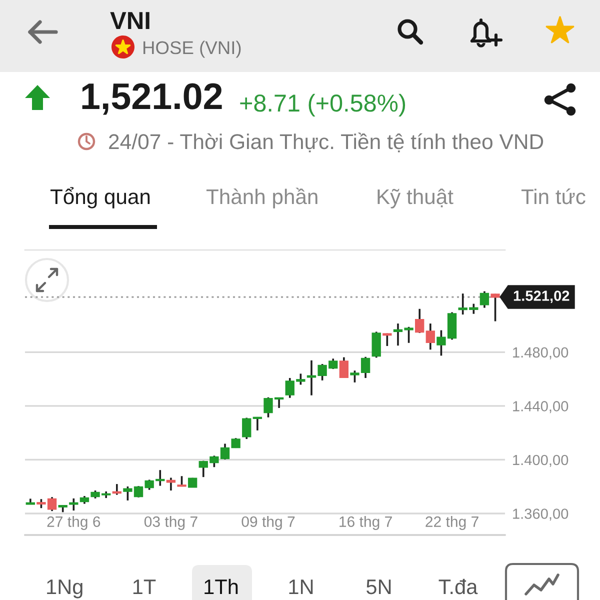  What do you see at coordinates (221, 586) in the screenshot?
I see `text: 1Th` at bounding box center [221, 586].